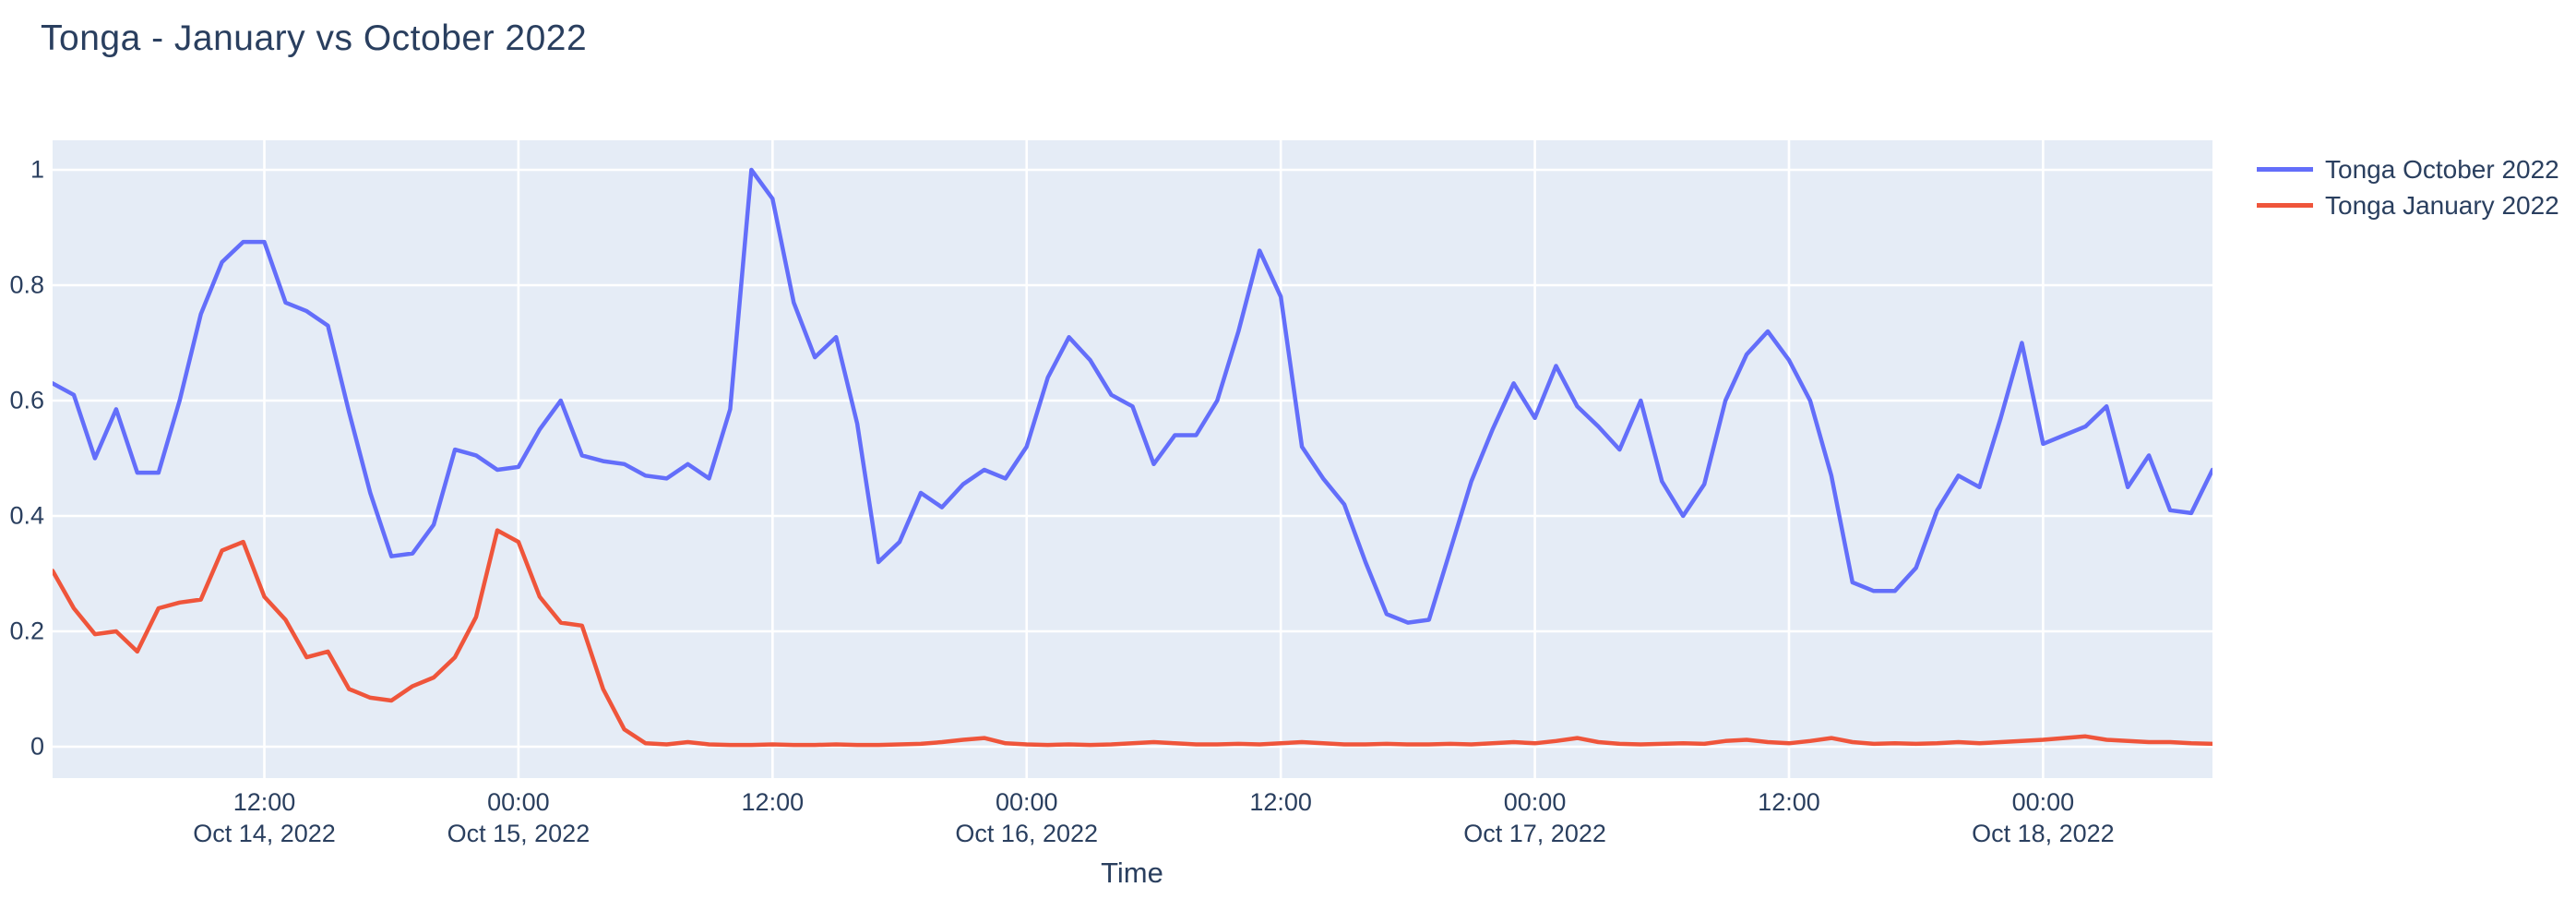  Describe the element at coordinates (2043, 834) in the screenshot. I see `x-tick-date: Oct 18, 2022` at that location.